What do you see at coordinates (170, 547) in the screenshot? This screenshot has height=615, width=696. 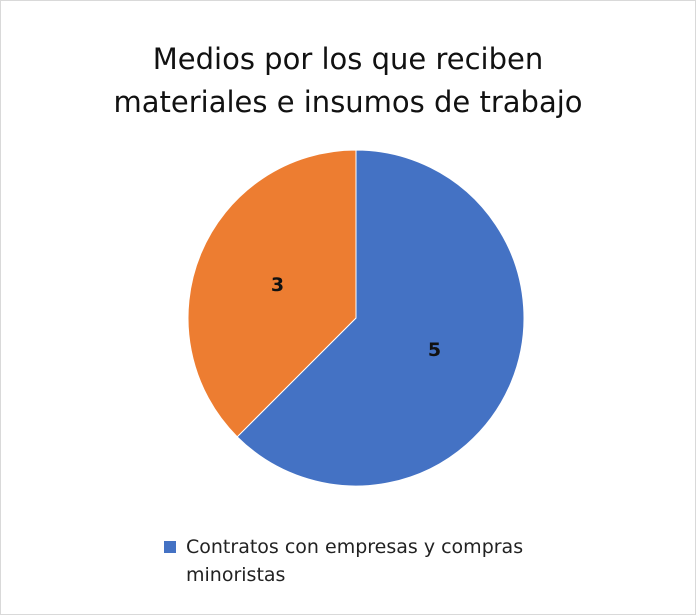 I see `legend-swatch` at bounding box center [170, 547].